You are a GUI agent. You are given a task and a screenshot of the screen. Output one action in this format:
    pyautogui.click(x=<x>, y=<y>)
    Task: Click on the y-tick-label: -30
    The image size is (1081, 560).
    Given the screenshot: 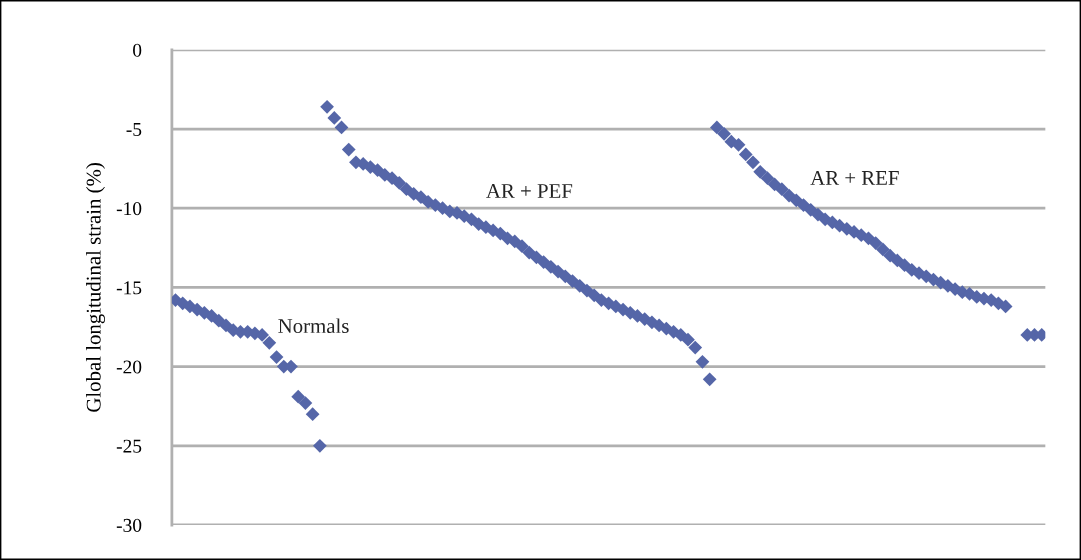 What is the action you would take?
    pyautogui.click(x=129, y=525)
    